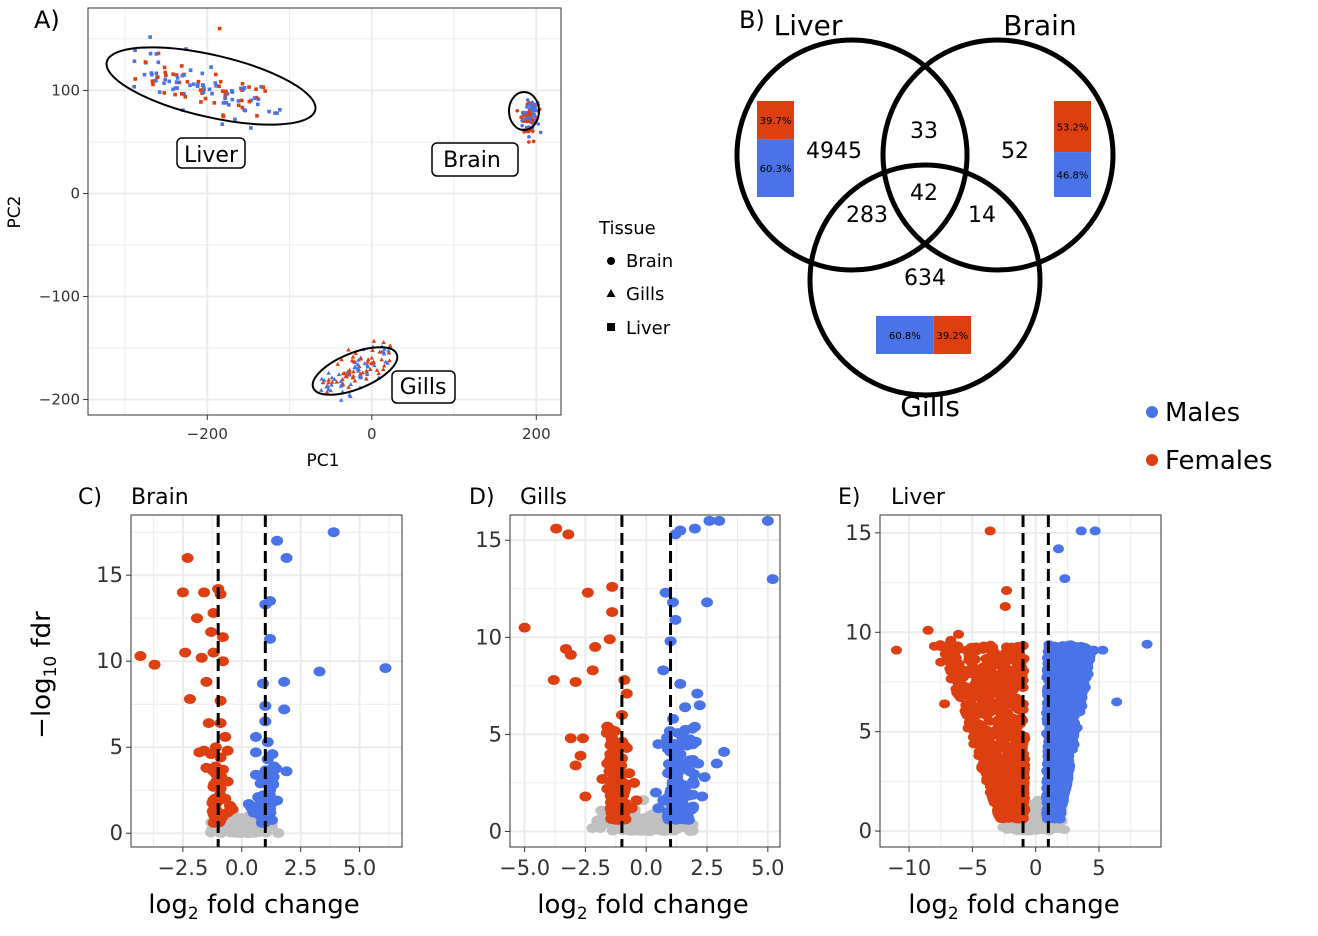 The height and width of the screenshot is (936, 1318). What do you see at coordinates (952, 335) in the screenshot?
I see `gills-bar-females-segment` at bounding box center [952, 335].